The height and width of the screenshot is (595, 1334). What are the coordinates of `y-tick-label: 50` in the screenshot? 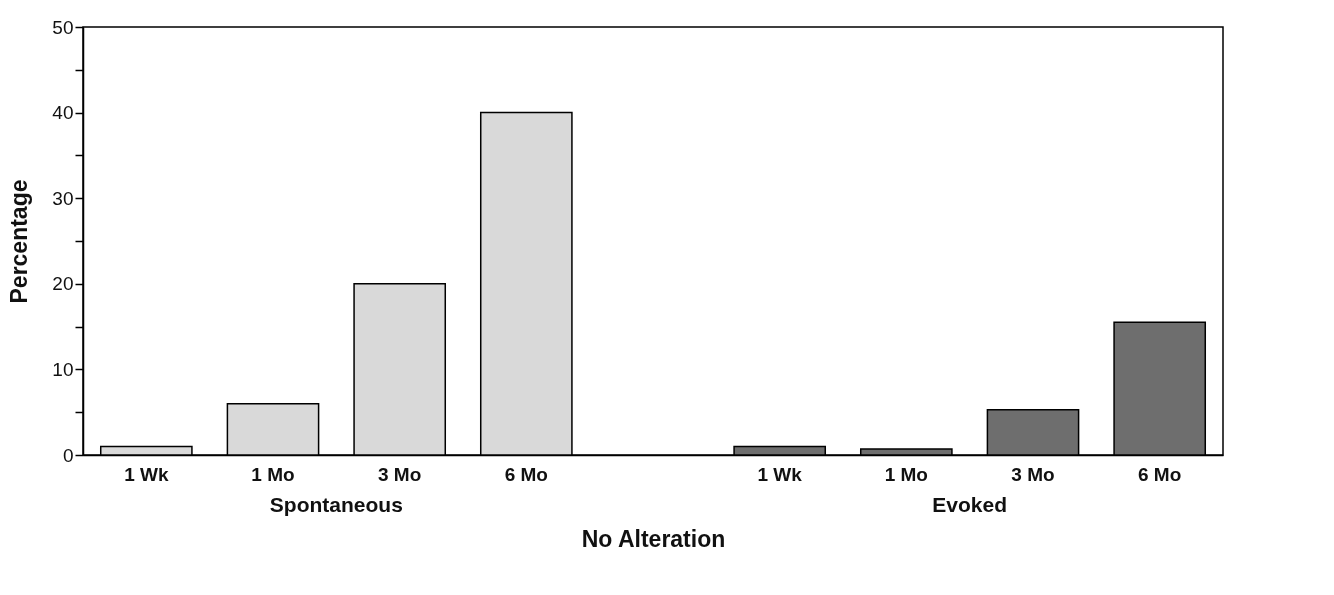 It's located at (63, 27).